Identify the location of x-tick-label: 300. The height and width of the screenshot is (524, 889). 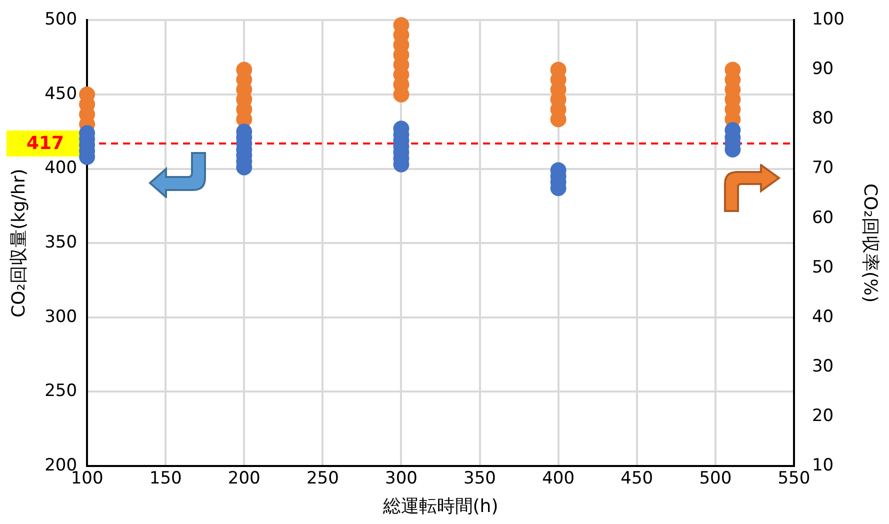
(401, 478).